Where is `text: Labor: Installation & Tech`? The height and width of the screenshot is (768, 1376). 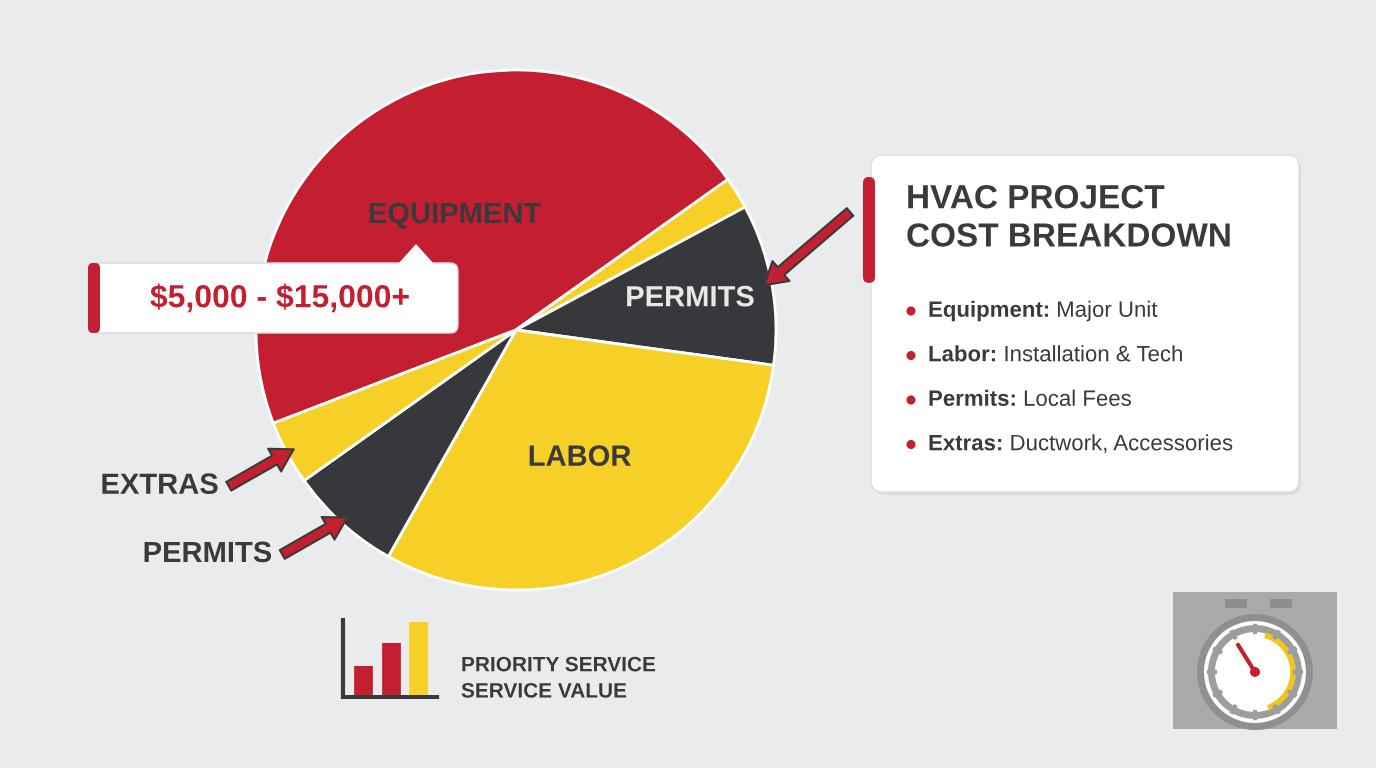
text: Labor: Installation & Tech is located at coordinates (1055, 353).